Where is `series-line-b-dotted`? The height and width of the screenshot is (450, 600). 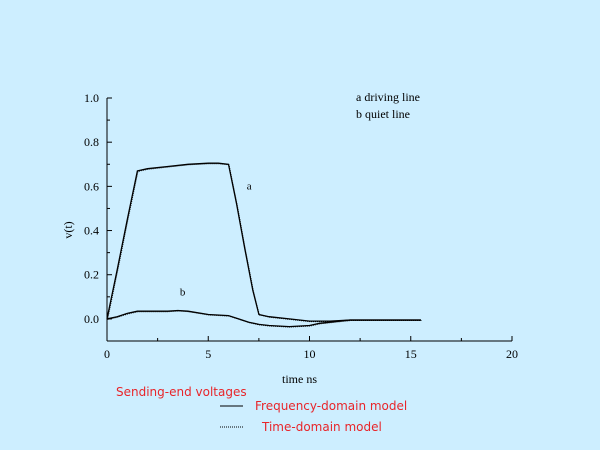
series-line-b-dotted is located at coordinates (264, 319).